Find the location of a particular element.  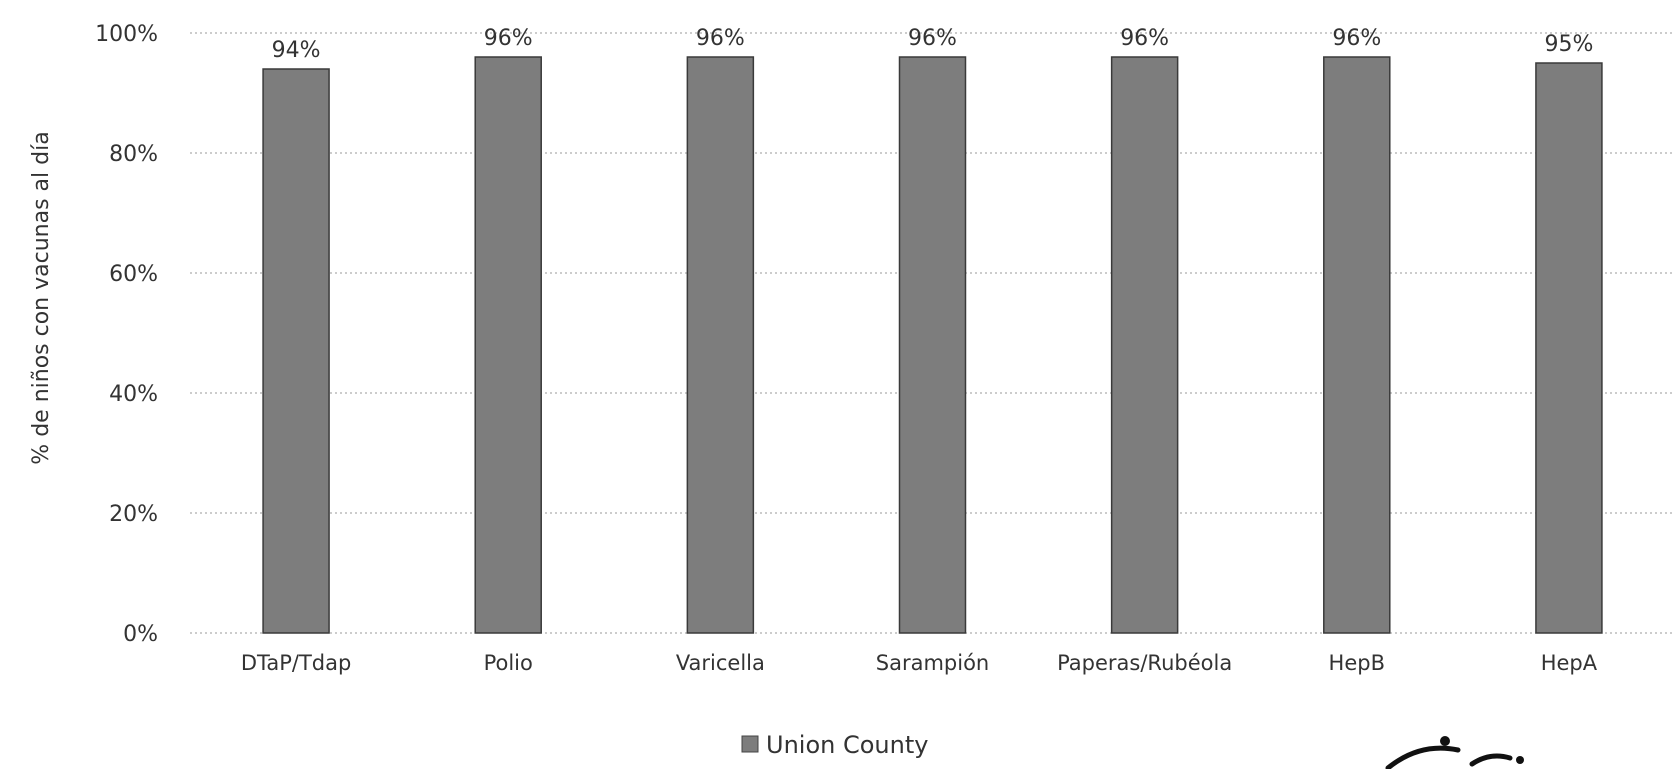

y-tick-label: 20% is located at coordinates (133, 514).